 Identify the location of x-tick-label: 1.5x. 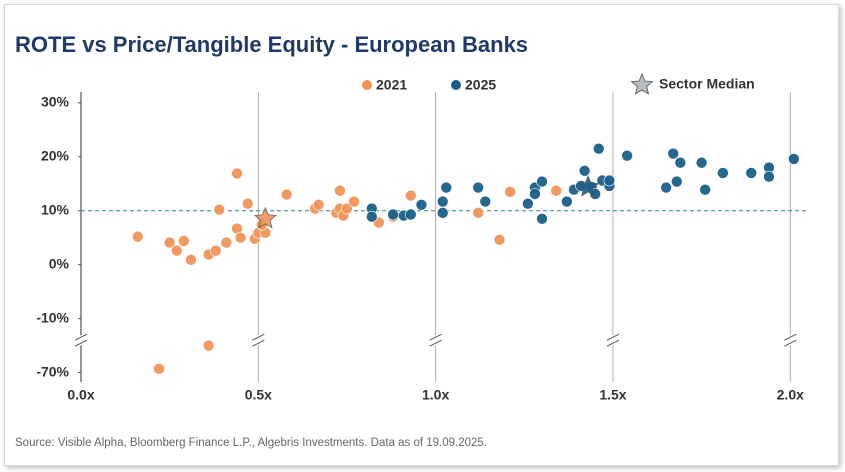
(612, 395).